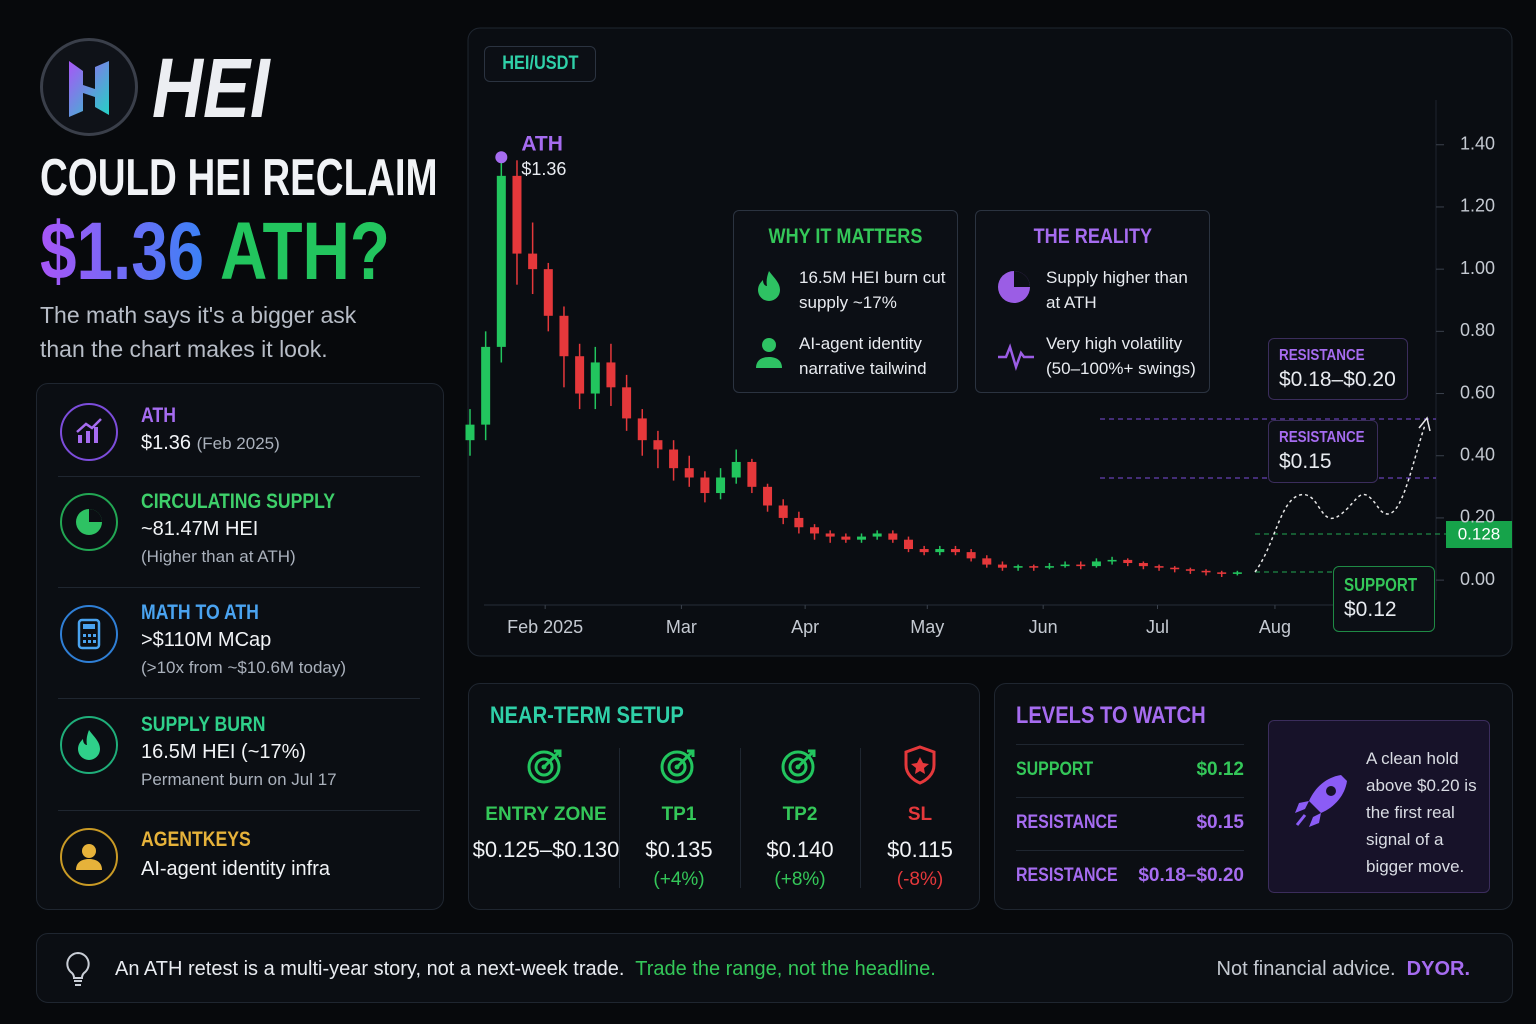  What do you see at coordinates (546, 814) in the screenshot?
I see `setup-label: ENTRY ZONE` at bounding box center [546, 814].